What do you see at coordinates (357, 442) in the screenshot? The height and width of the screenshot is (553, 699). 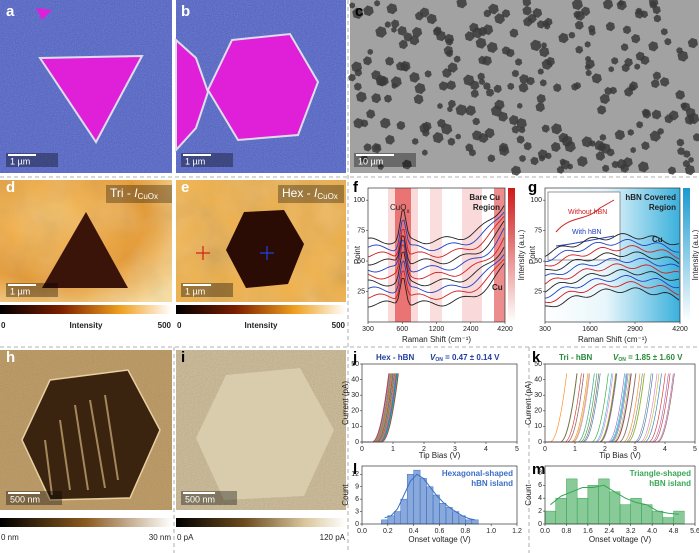 I see `label: 0` at bounding box center [357, 442].